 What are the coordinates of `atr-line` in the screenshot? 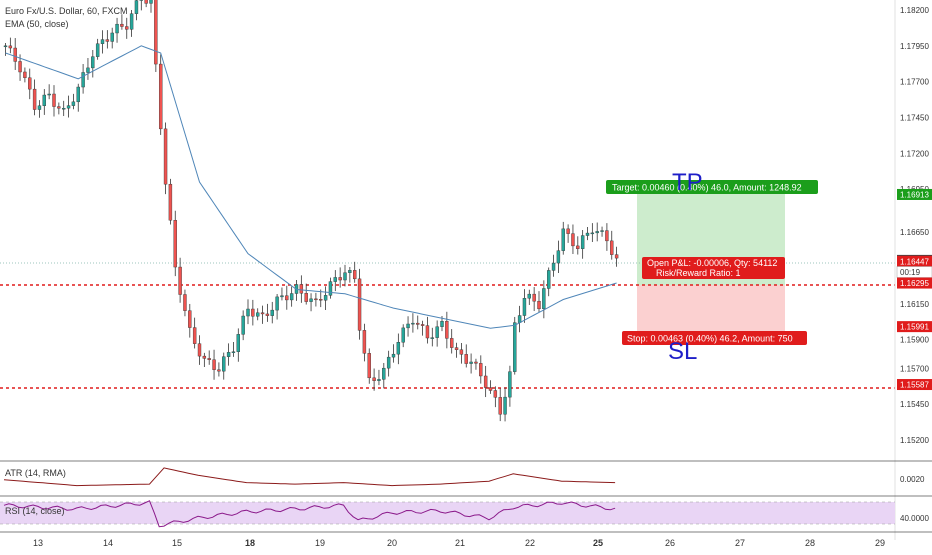 It's located at (309, 477).